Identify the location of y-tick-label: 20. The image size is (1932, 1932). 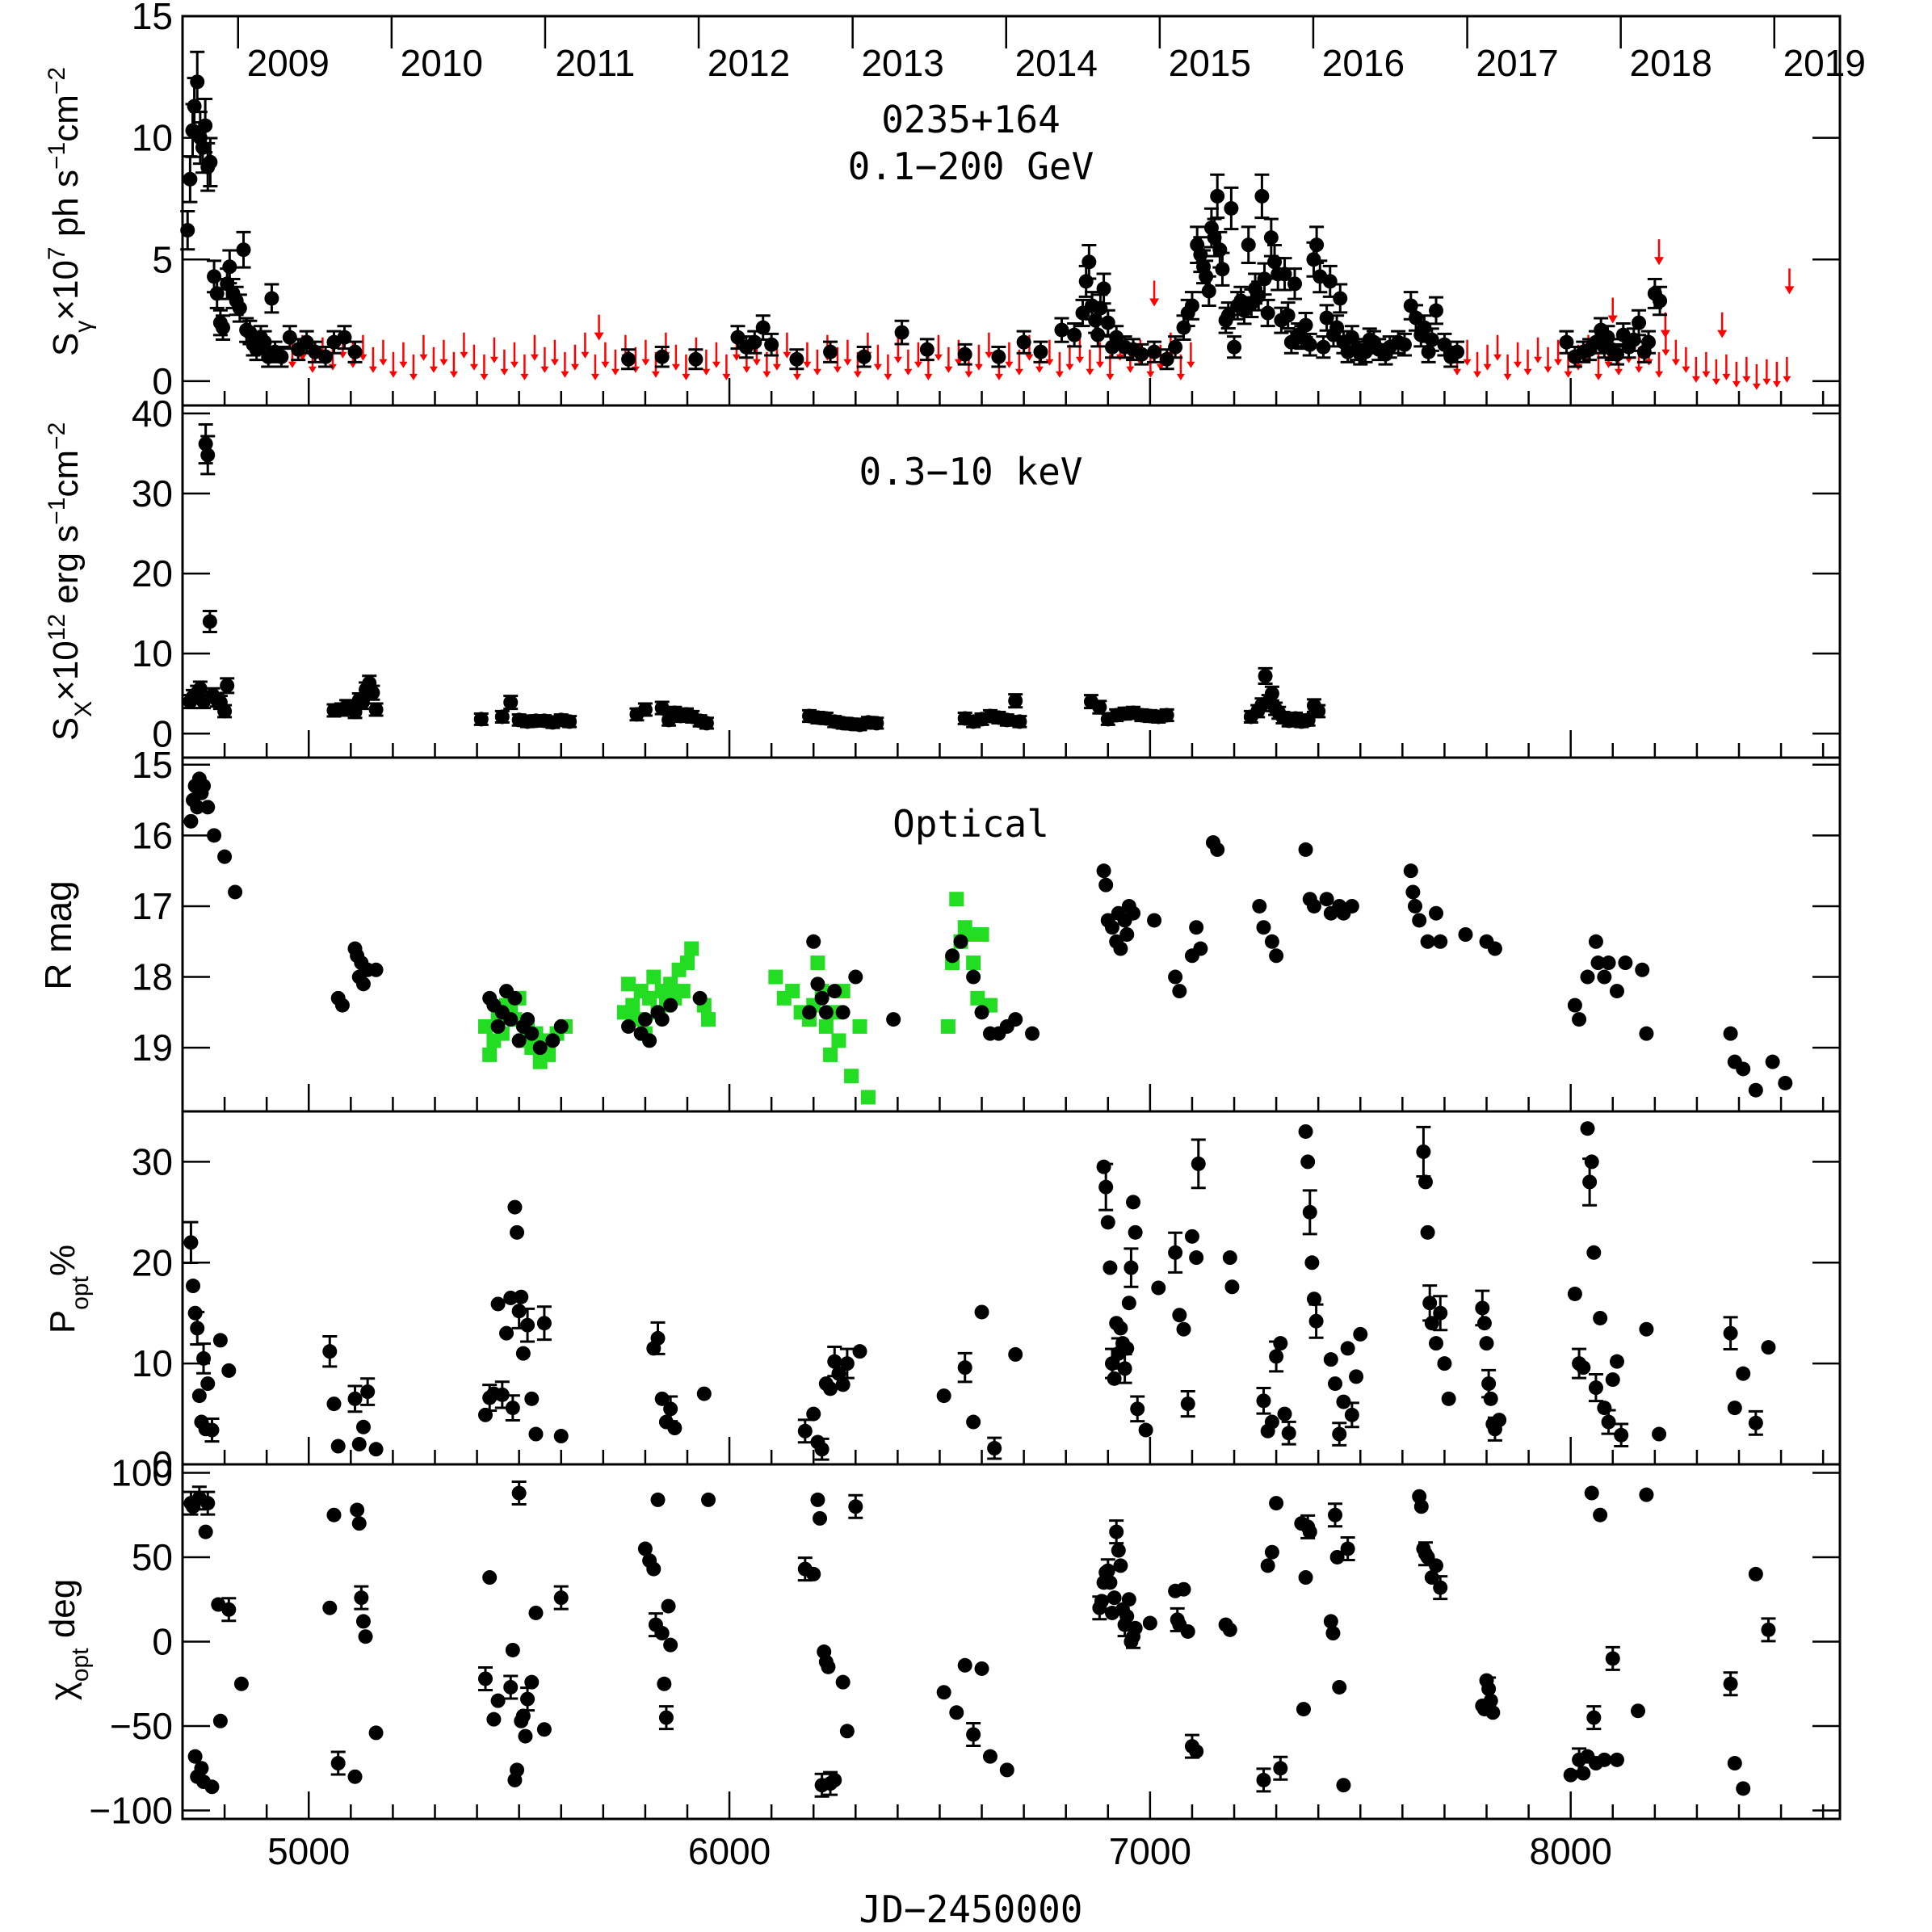
(153, 573).